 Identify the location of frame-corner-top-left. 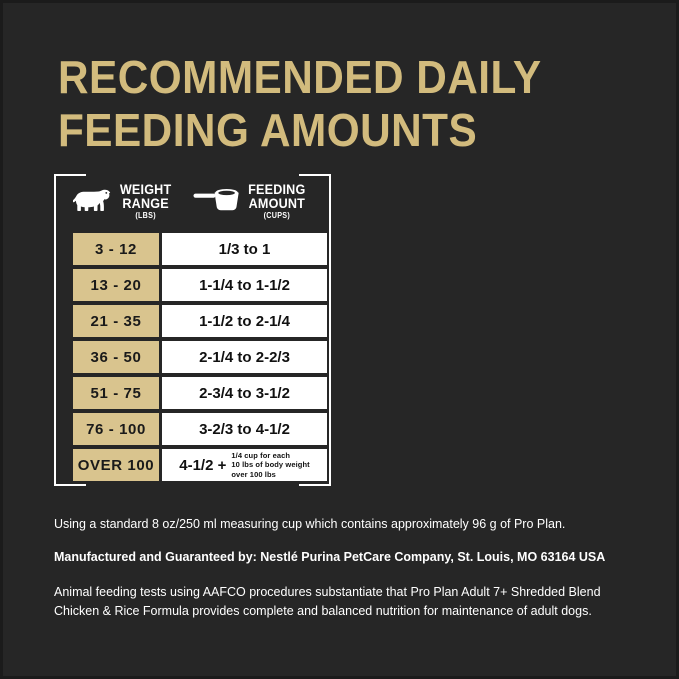
(70, 188).